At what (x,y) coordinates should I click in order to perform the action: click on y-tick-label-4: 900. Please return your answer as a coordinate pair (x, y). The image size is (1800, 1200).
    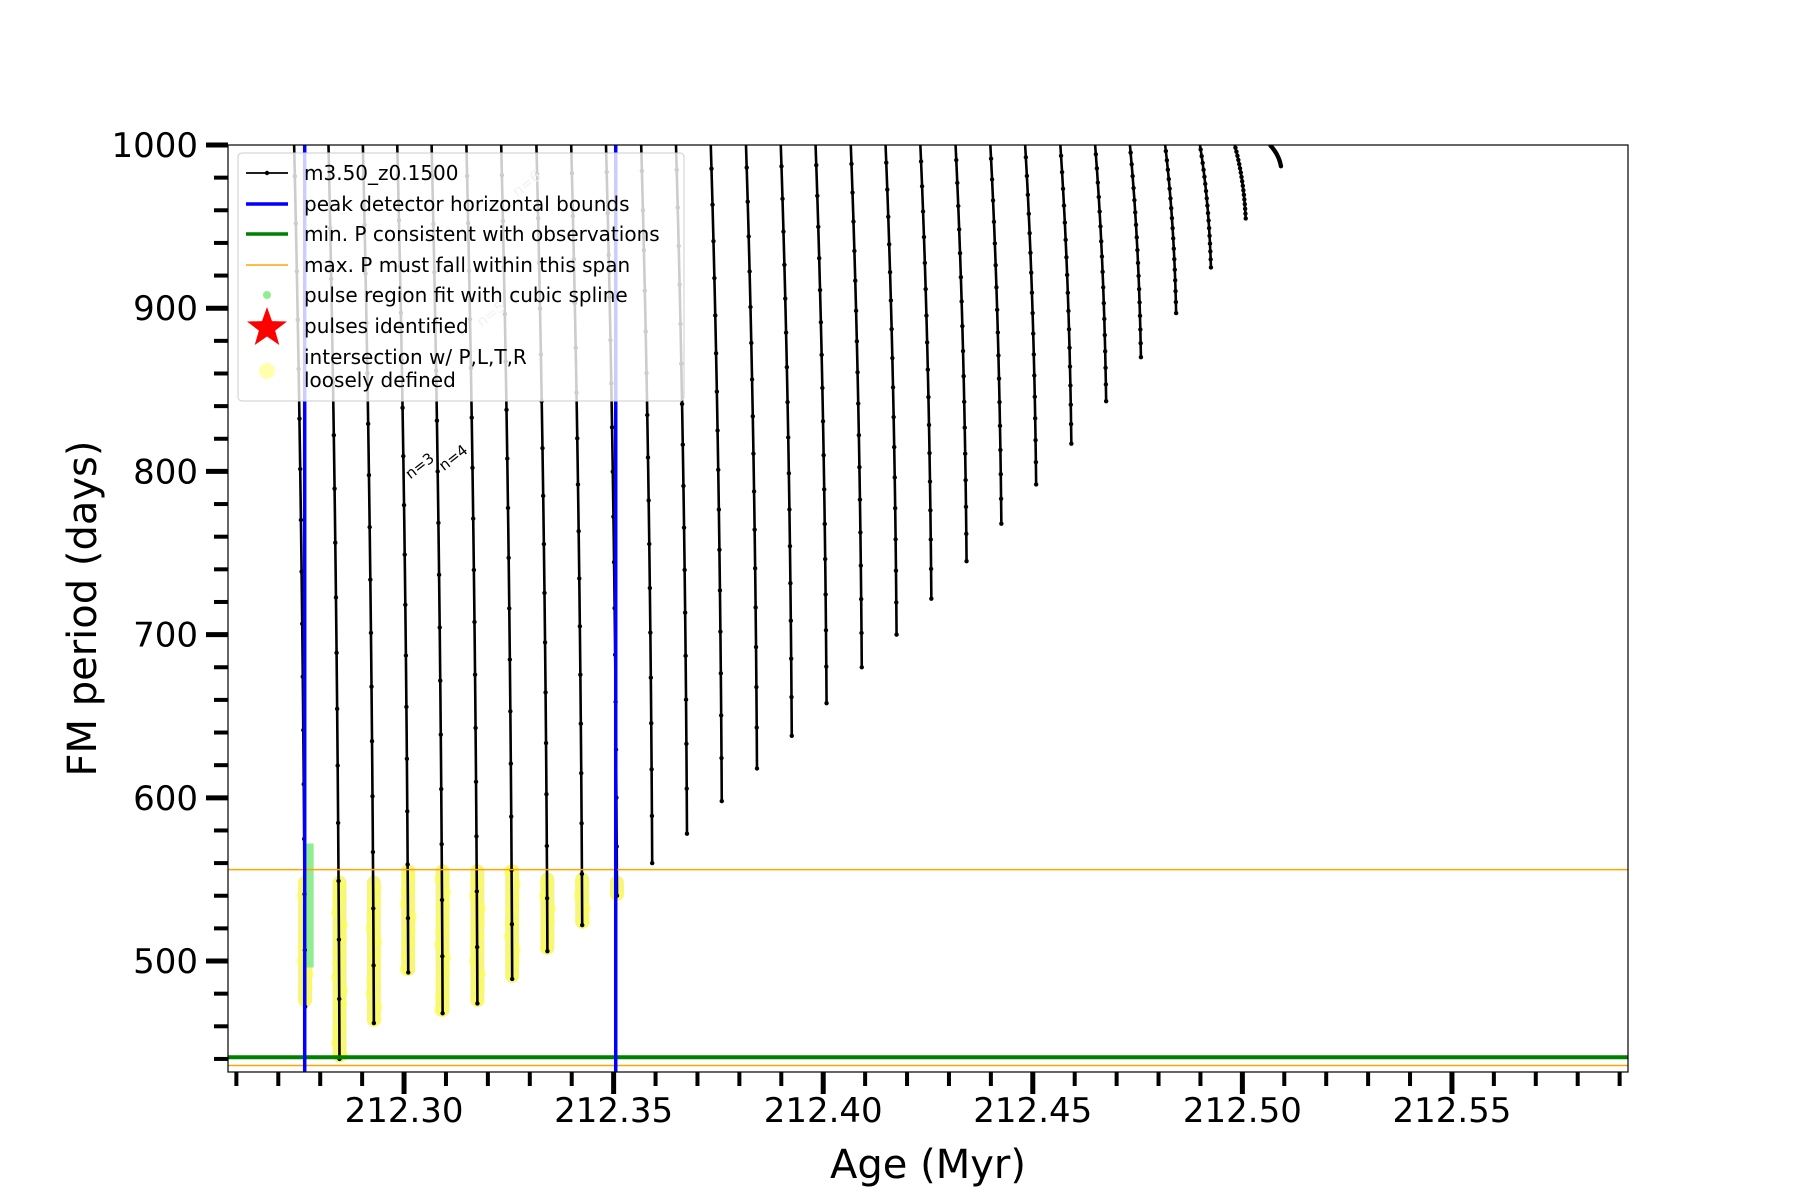
    Looking at the image, I should click on (165, 309).